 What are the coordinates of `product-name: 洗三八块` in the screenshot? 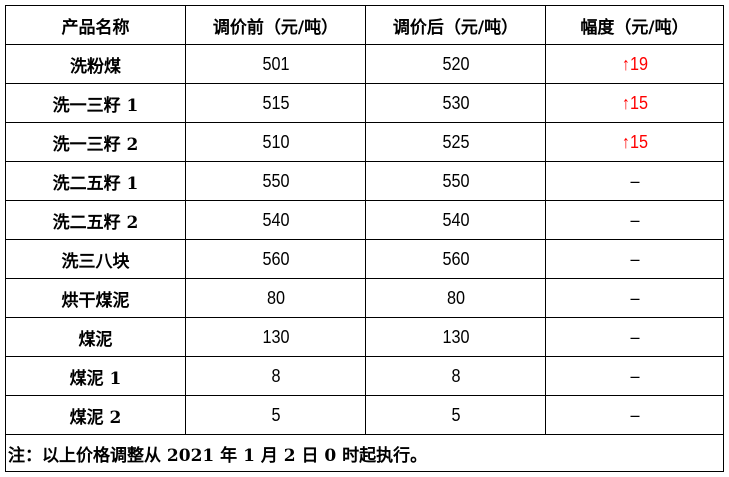 It's located at (95, 259).